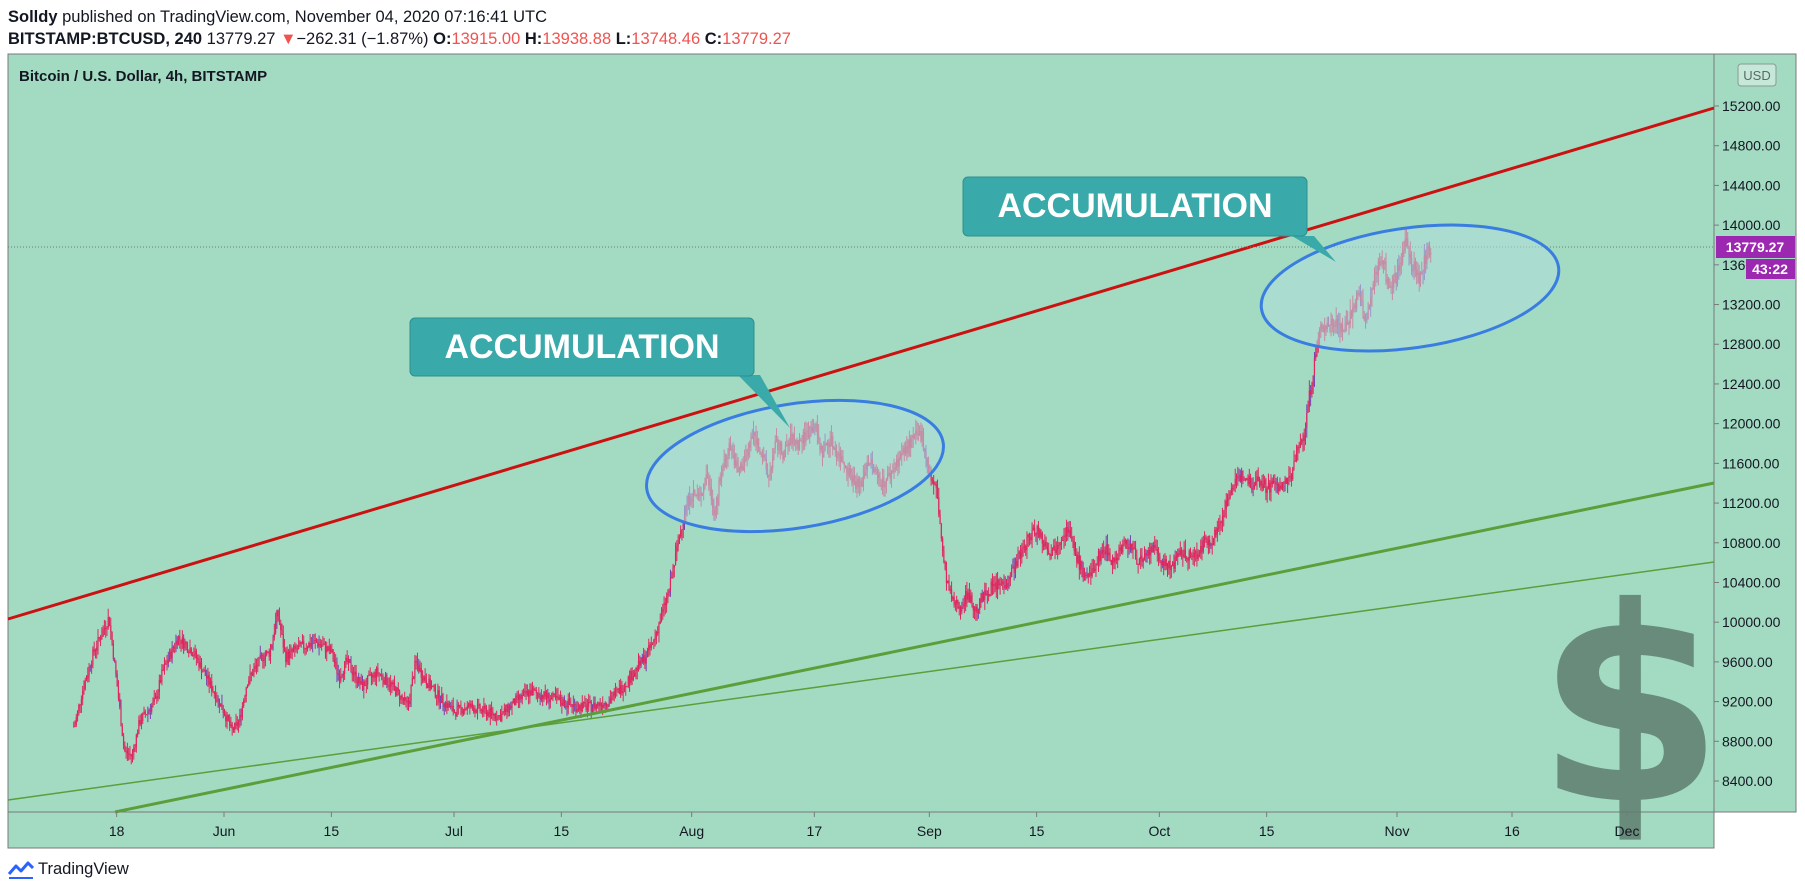  What do you see at coordinates (1755, 433) in the screenshot?
I see `price-axis` at bounding box center [1755, 433].